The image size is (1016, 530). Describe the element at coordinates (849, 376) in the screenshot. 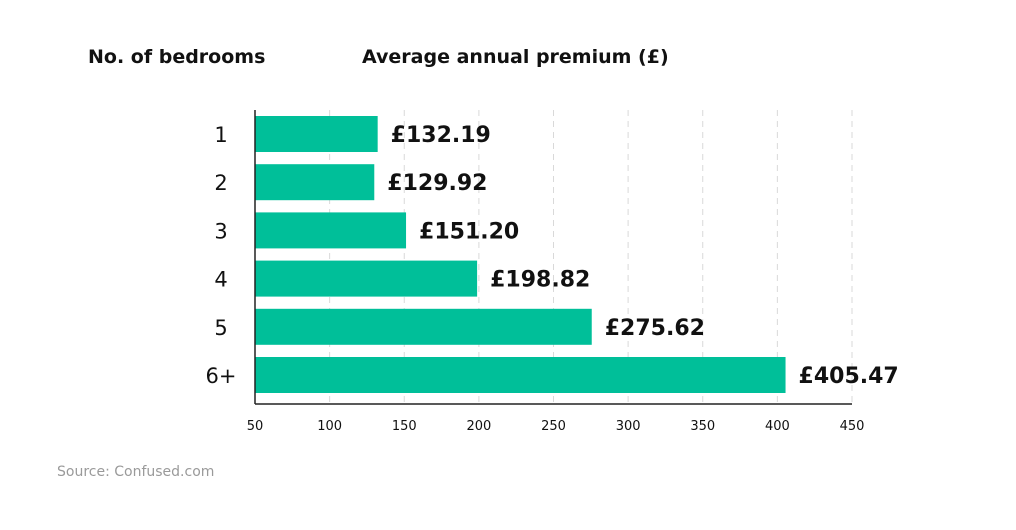

I see `value-label: £405.47` at that location.